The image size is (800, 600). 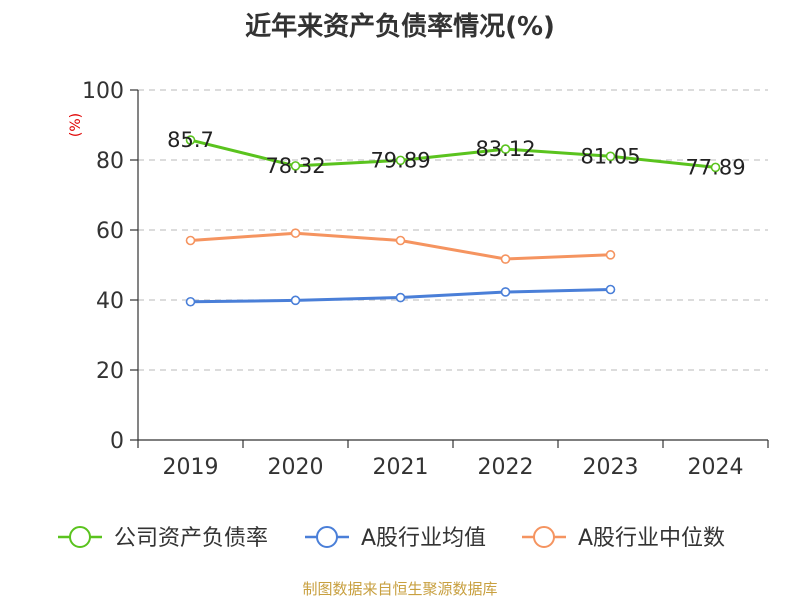 I want to click on source-note: 制图数据来自恒生聚源数据库, so click(x=400, y=589).